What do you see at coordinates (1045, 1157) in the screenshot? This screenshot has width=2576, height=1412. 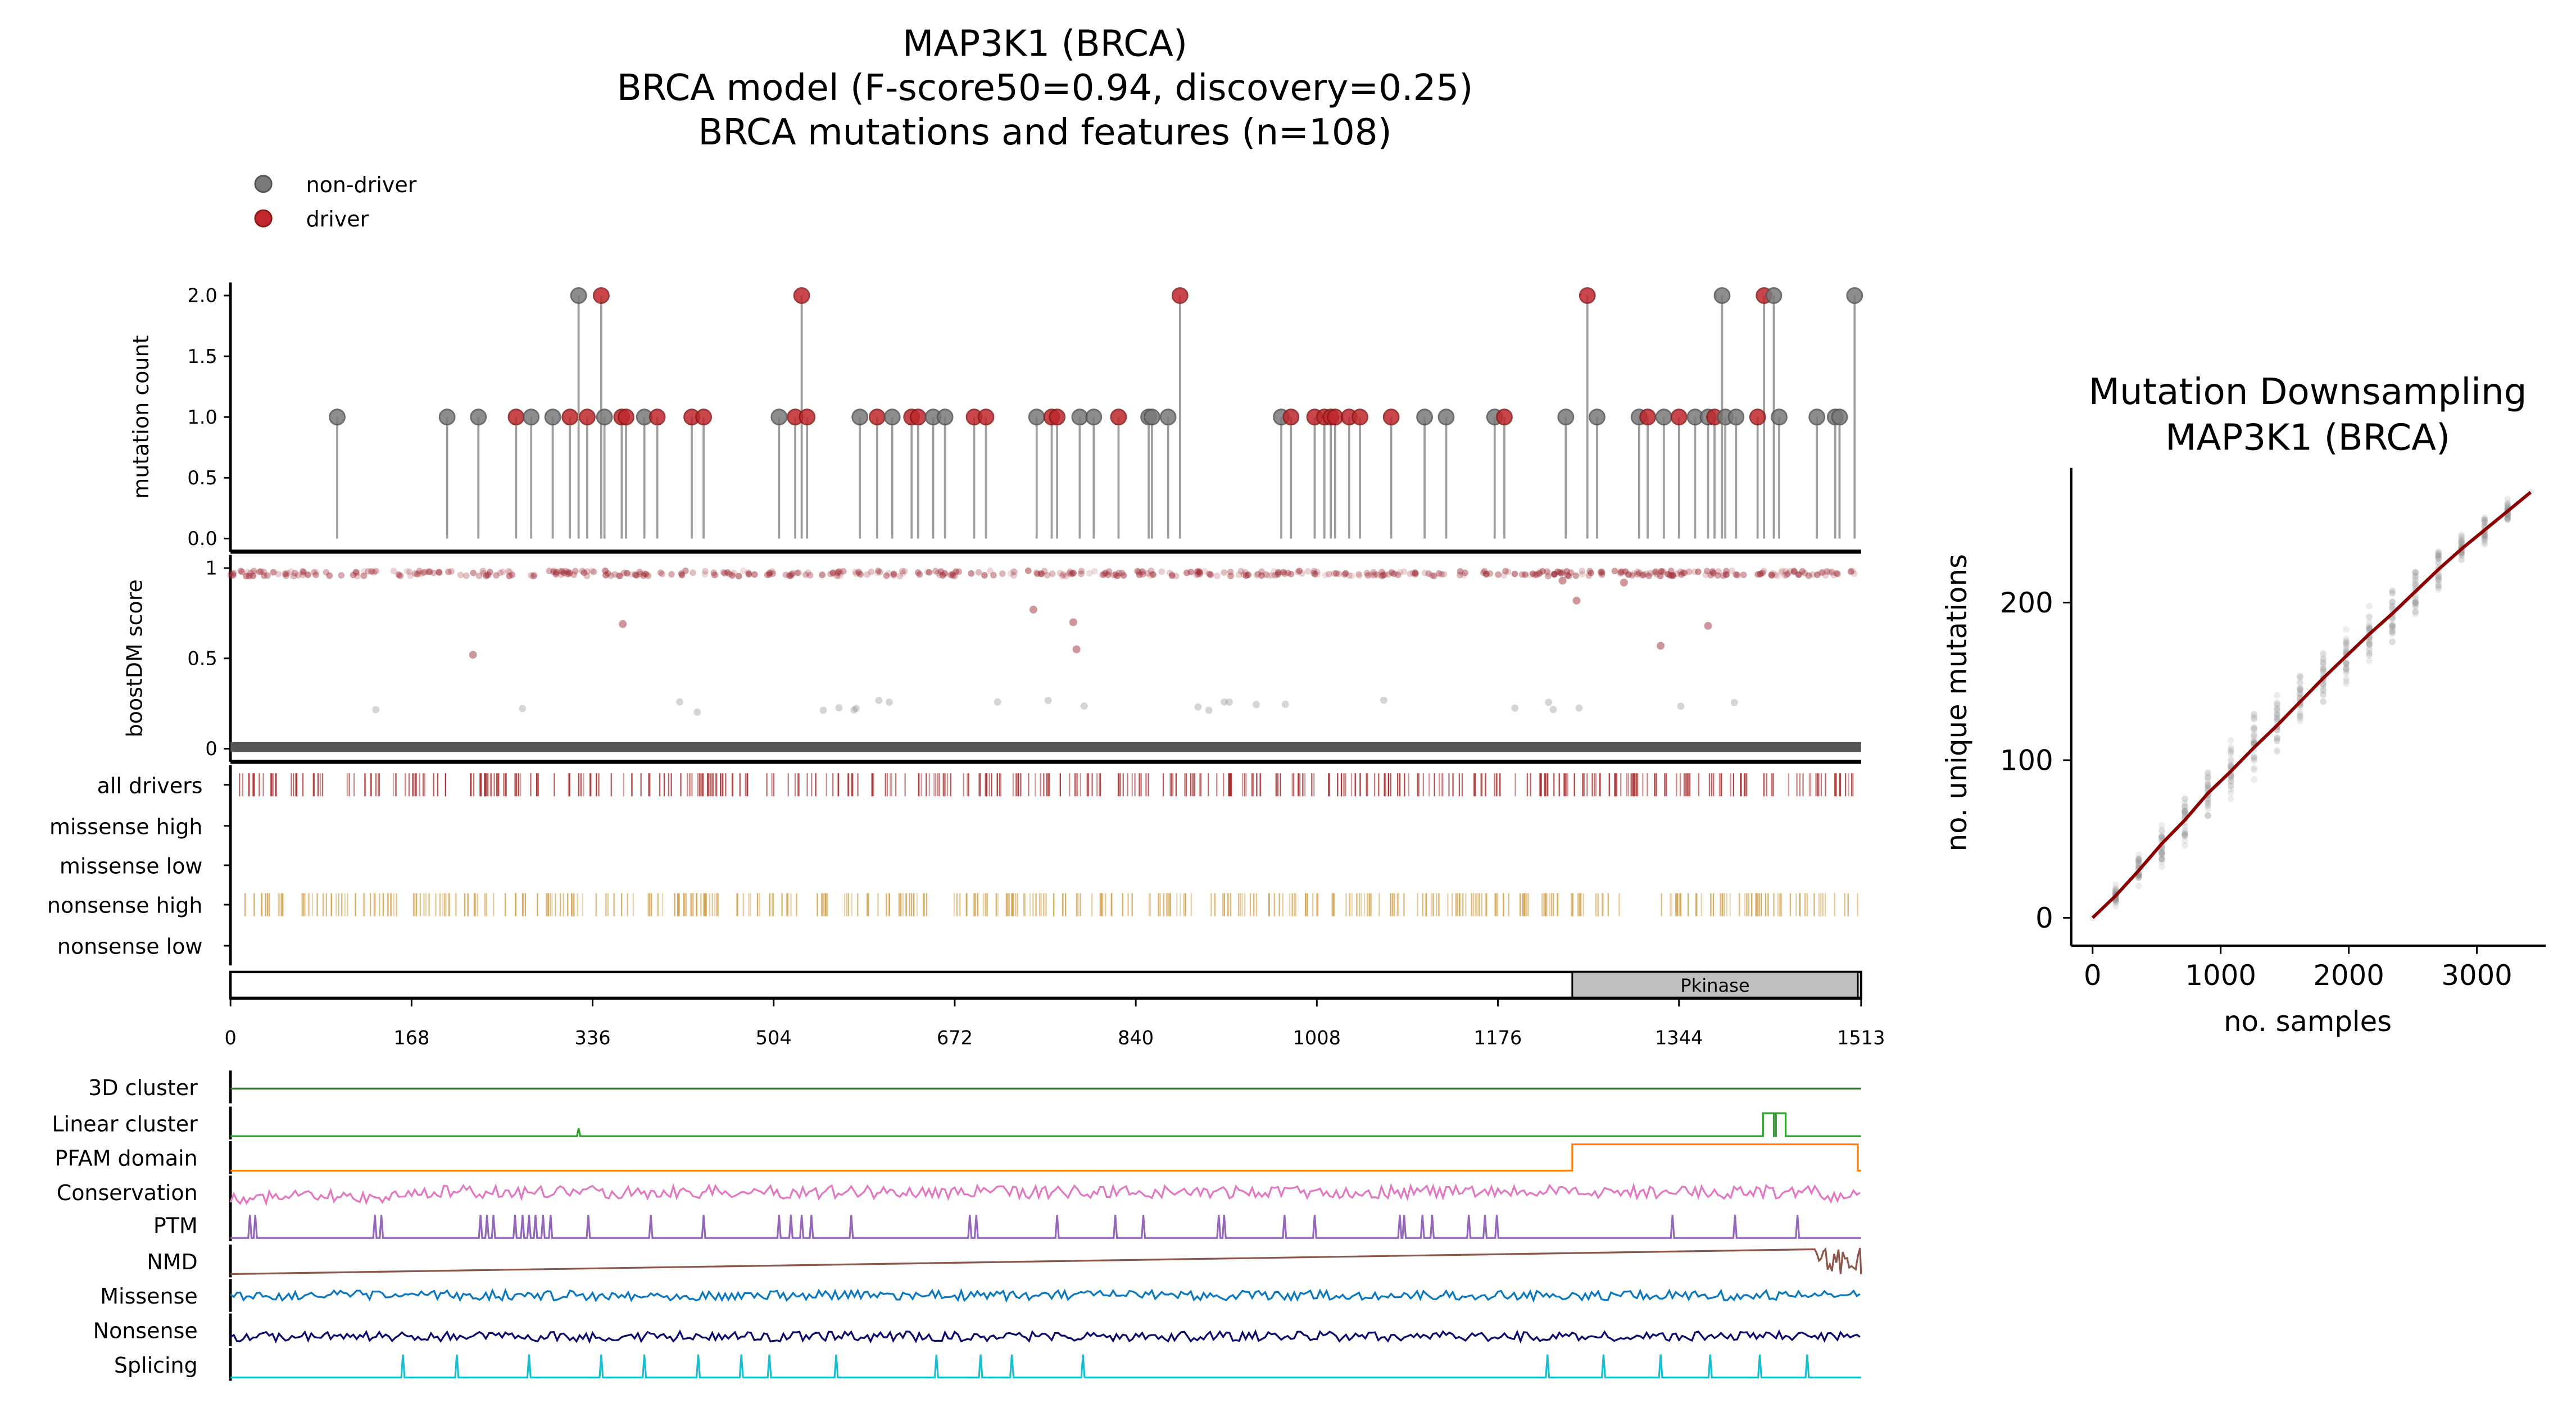 I see `track-line-pfam-domain` at bounding box center [1045, 1157].